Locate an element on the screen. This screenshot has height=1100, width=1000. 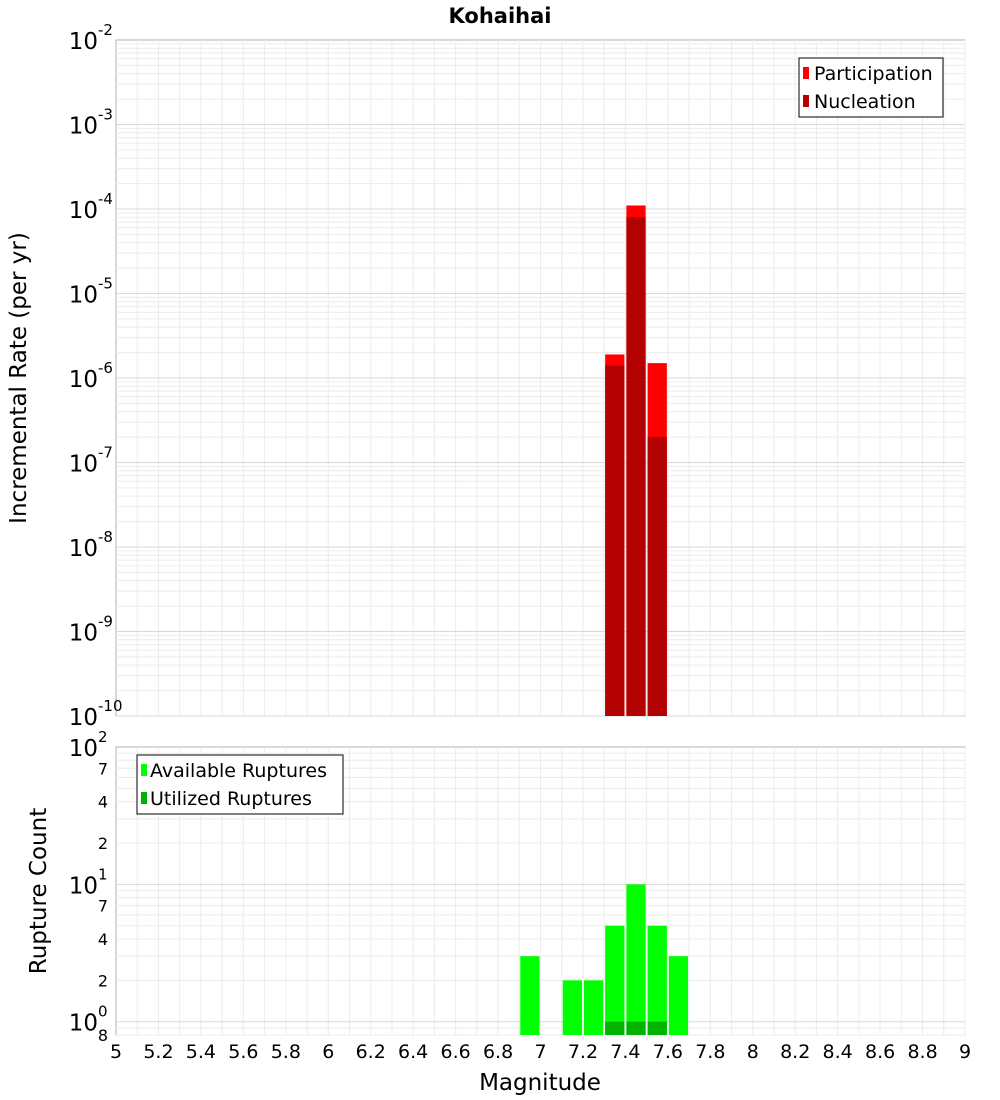
x-axis-label: Magnitude is located at coordinates (540, 1083).